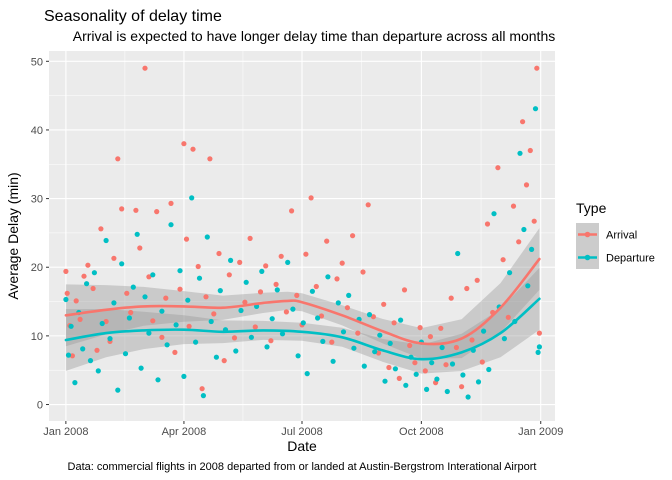 The image size is (672, 480). I want to click on x-axis-title: Date, so click(302, 446).